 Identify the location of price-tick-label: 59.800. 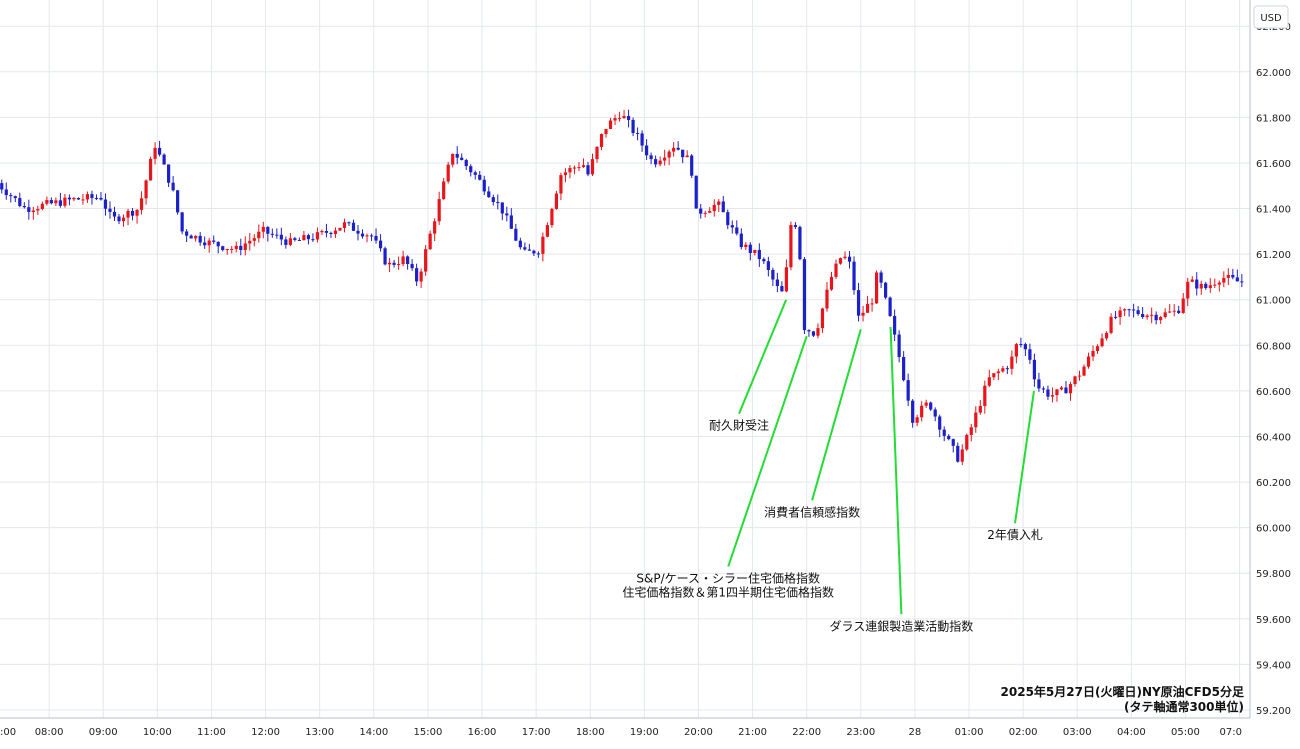
(1273, 574).